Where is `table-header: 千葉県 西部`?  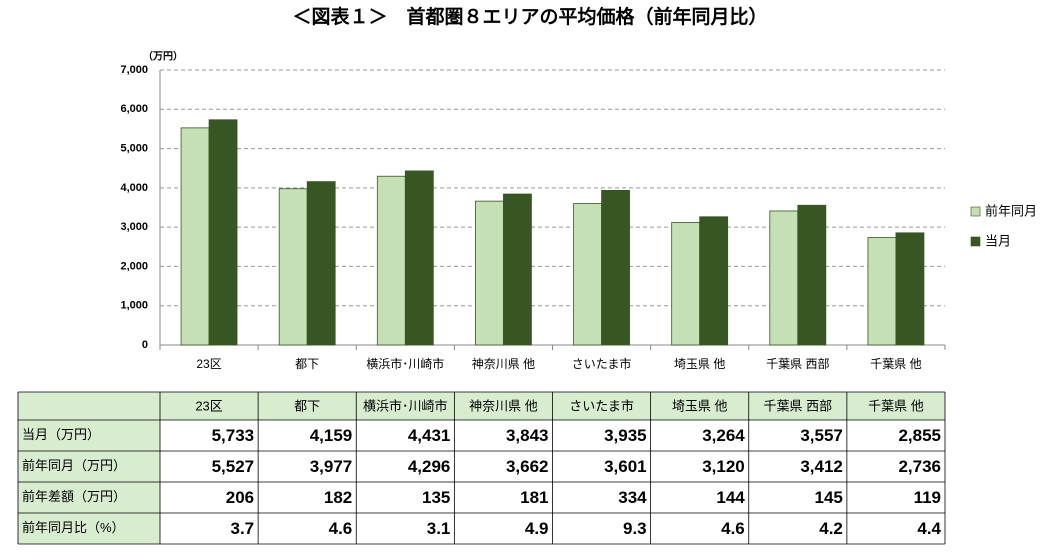
table-header: 千葉県 西部 is located at coordinates (798, 405).